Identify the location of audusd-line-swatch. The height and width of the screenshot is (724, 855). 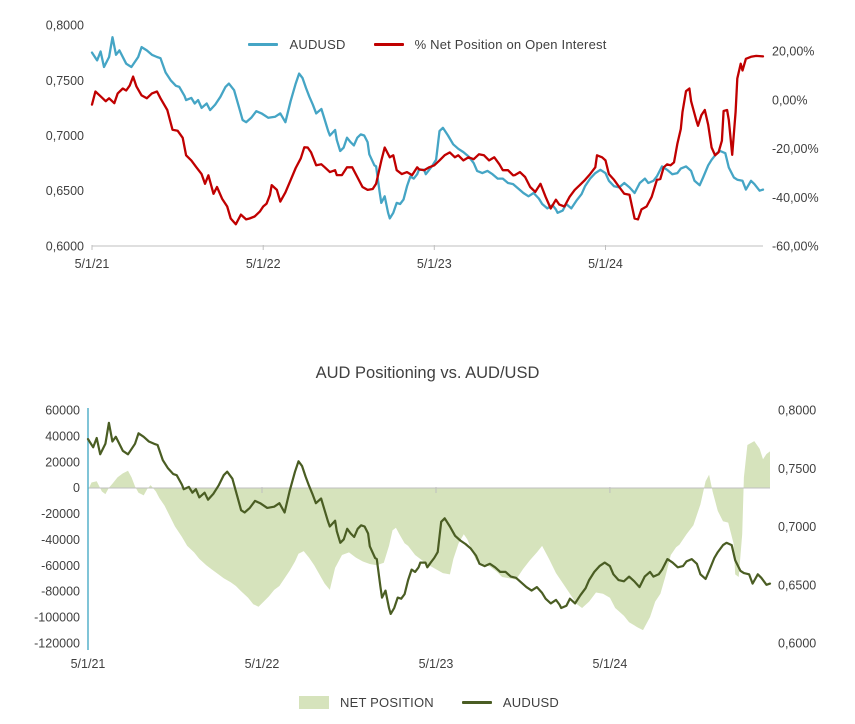
(263, 44).